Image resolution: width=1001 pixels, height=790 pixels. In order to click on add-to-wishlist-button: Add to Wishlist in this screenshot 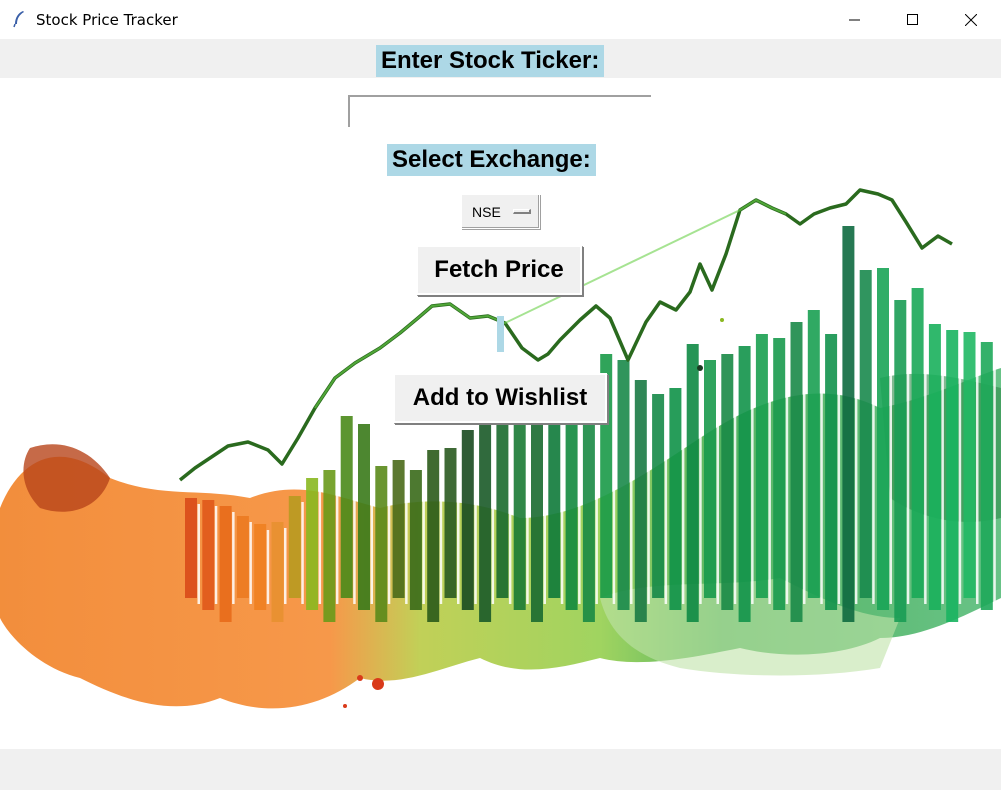, I will do `click(500, 398)`.